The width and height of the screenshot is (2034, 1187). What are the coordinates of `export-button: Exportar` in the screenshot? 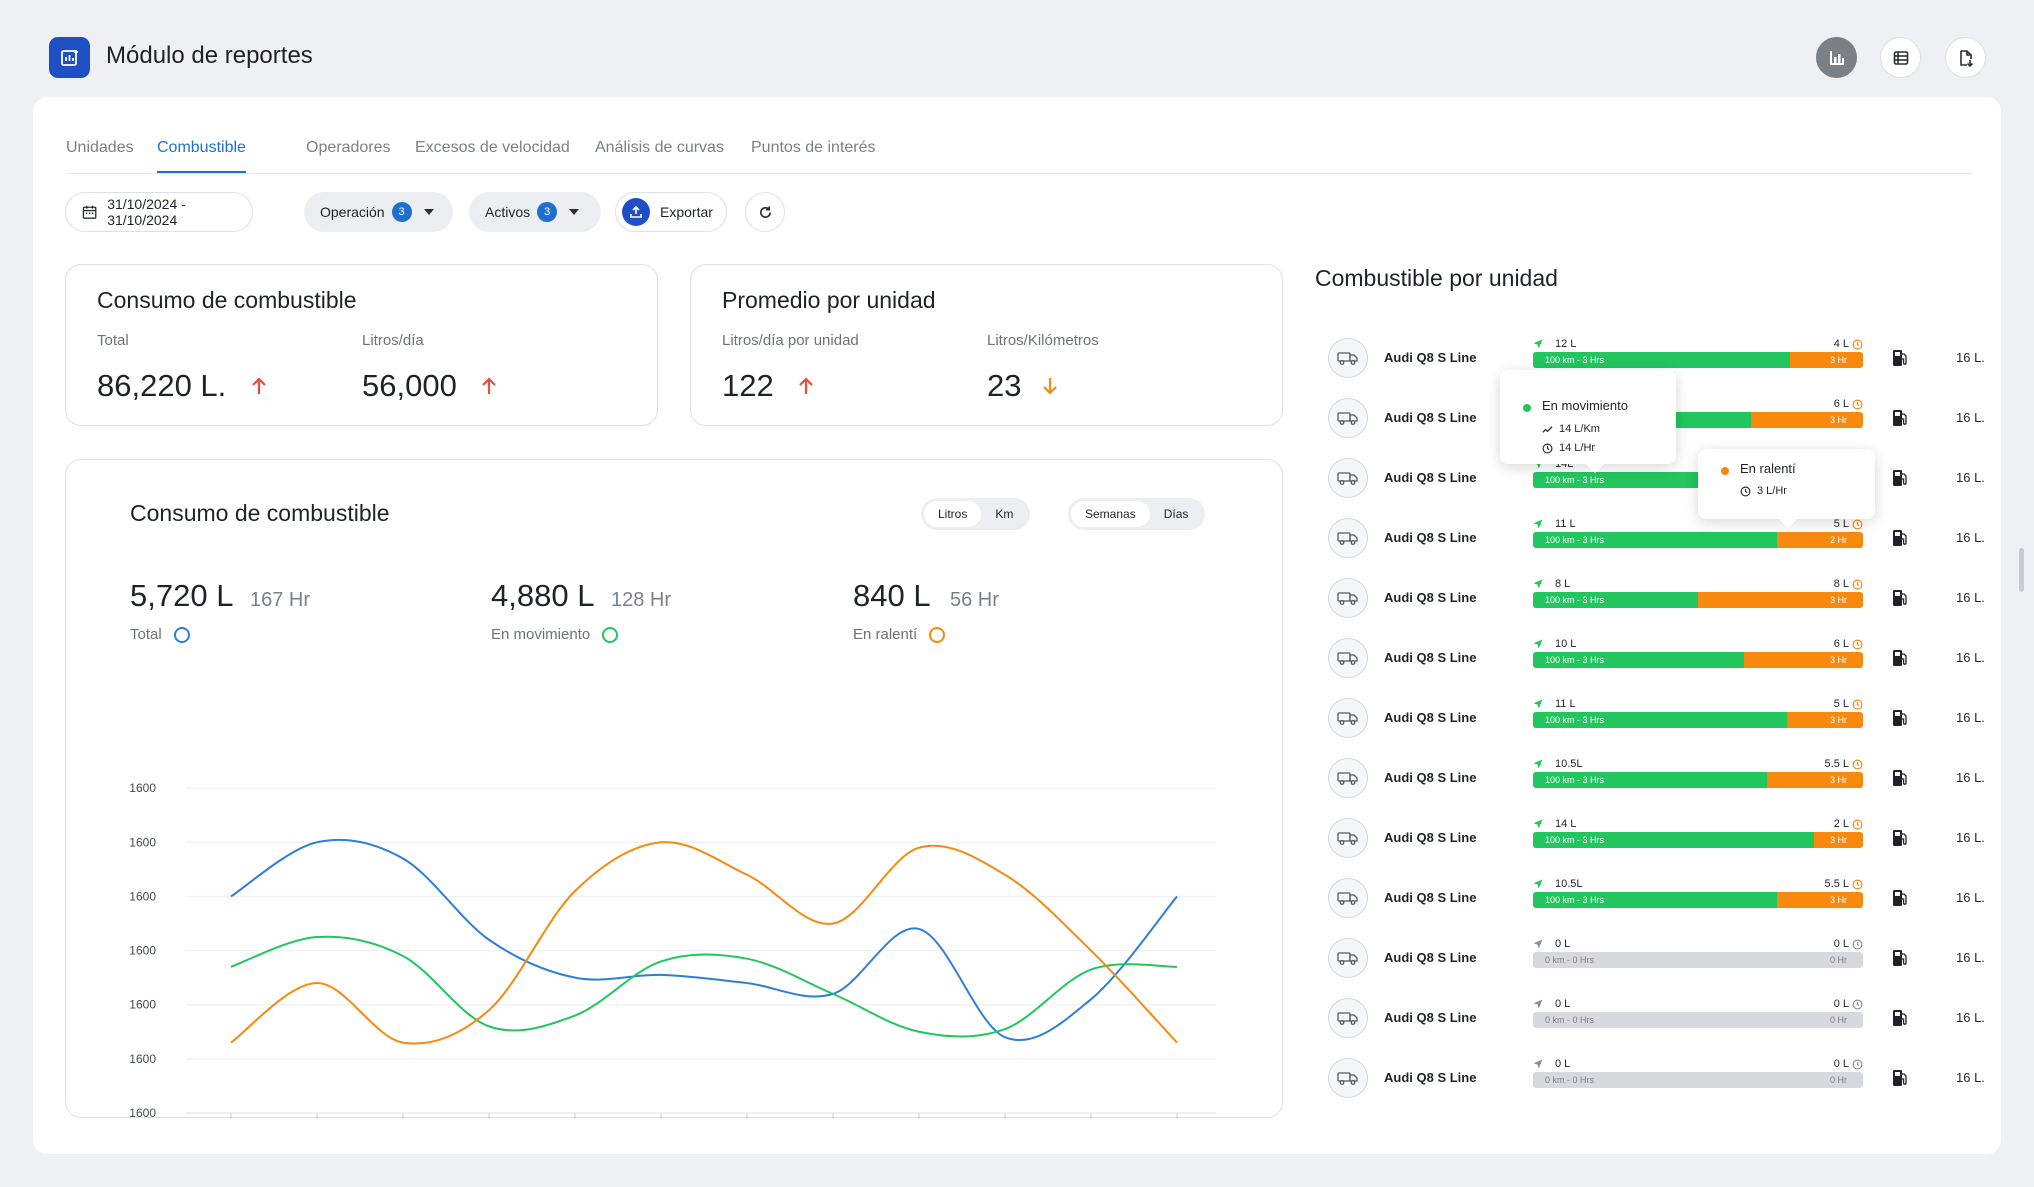 It's located at (671, 212).